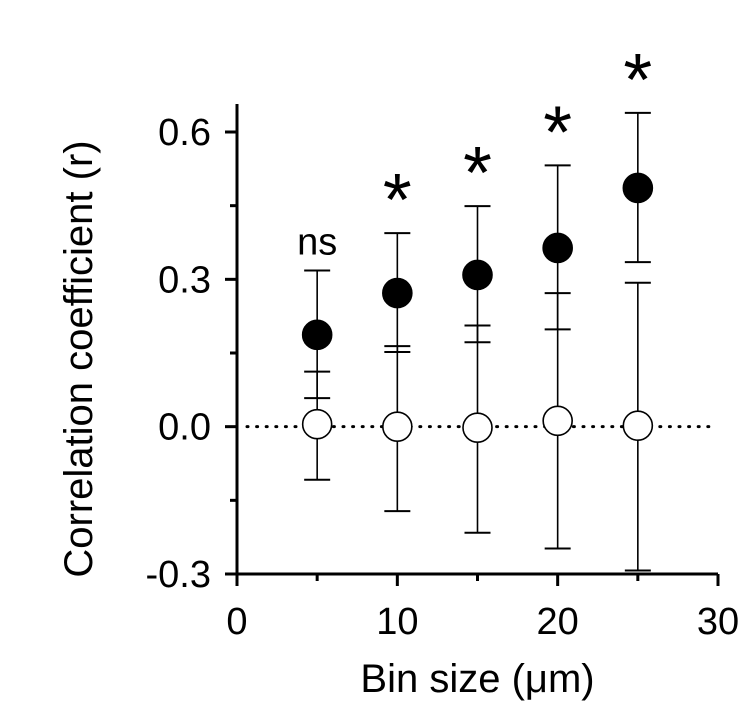 Image resolution: width=754 pixels, height=712 pixels. I want to click on y-tick-label: 0.3, so click(184, 280).